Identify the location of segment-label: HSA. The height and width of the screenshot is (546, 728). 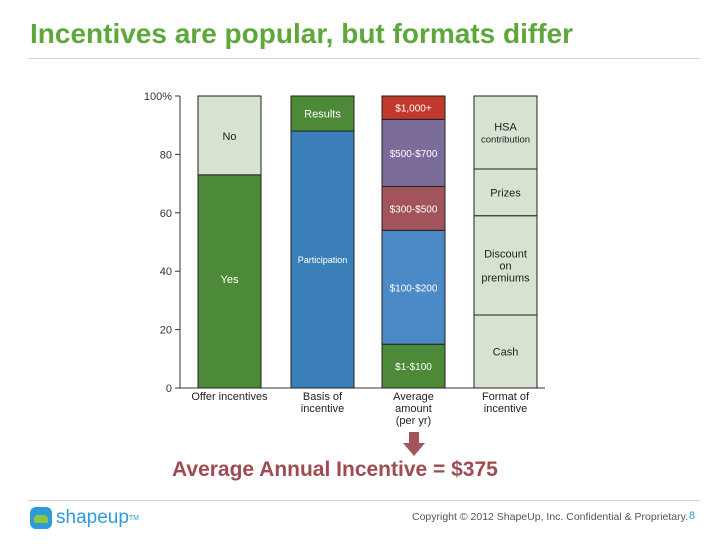
(505, 128).